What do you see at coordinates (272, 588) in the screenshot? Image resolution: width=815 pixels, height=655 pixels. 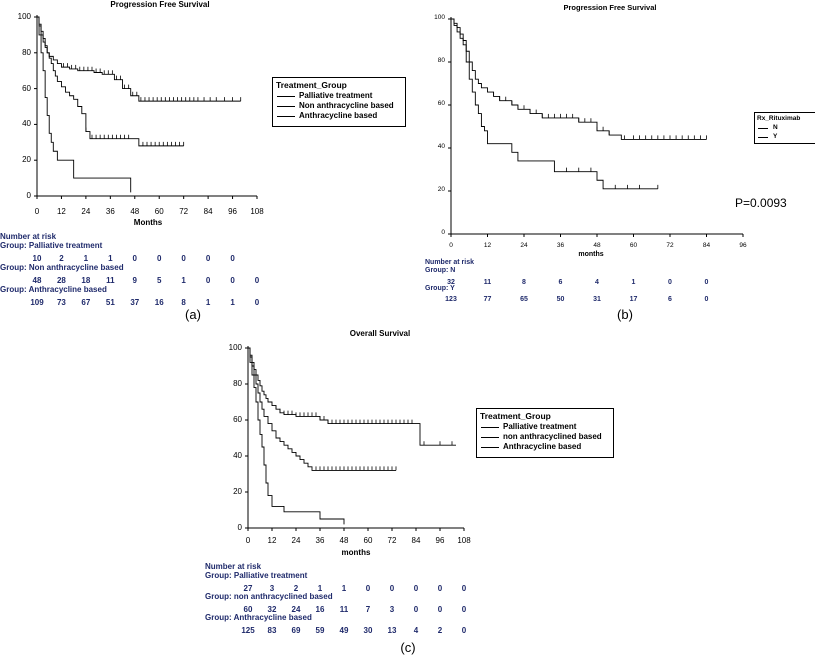 I see `risk-value: 3` at bounding box center [272, 588].